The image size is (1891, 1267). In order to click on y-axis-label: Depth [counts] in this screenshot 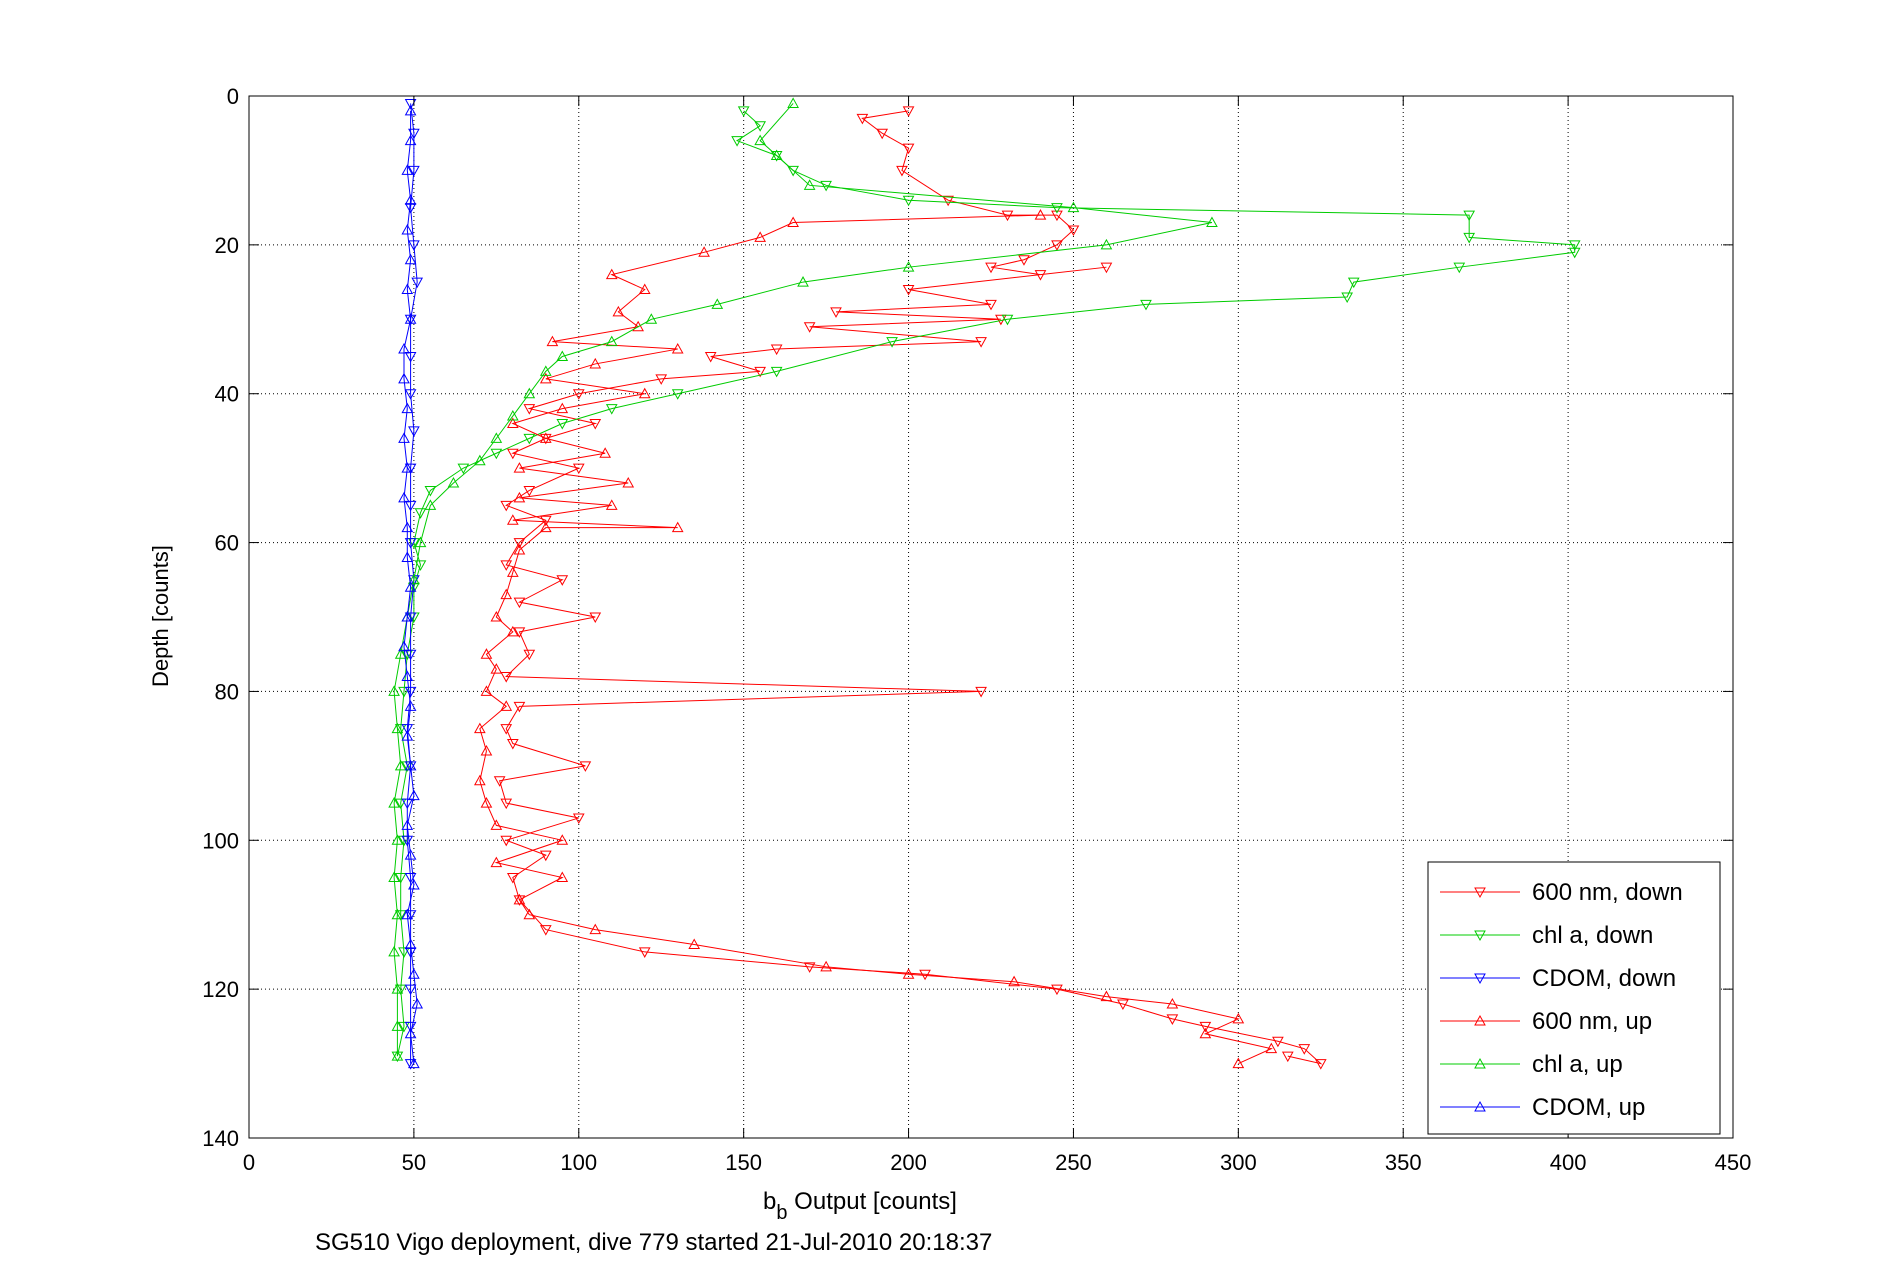, I will do `click(160, 616)`.